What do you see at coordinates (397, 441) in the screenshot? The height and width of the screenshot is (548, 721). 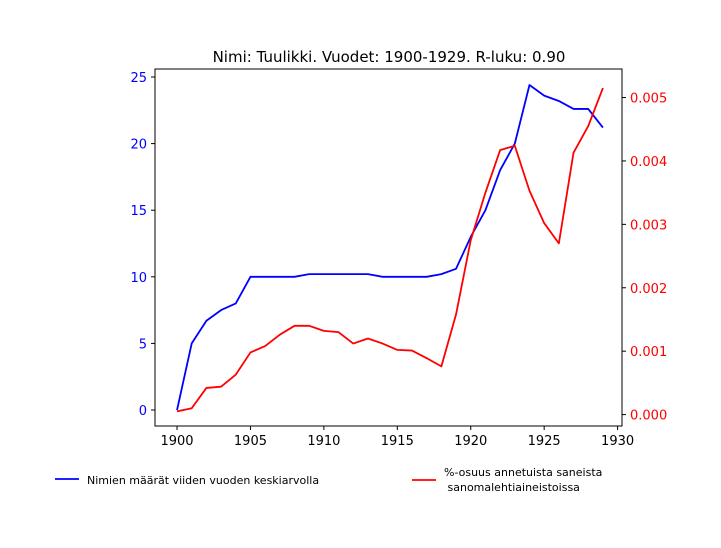 I see `x-tick-label: 1915` at bounding box center [397, 441].